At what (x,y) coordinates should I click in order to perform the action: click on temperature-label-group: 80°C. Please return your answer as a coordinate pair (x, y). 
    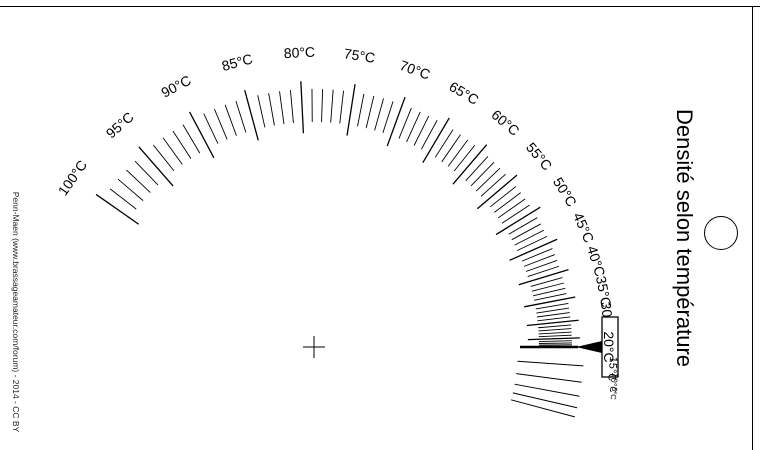
    Looking at the image, I should click on (299, 53).